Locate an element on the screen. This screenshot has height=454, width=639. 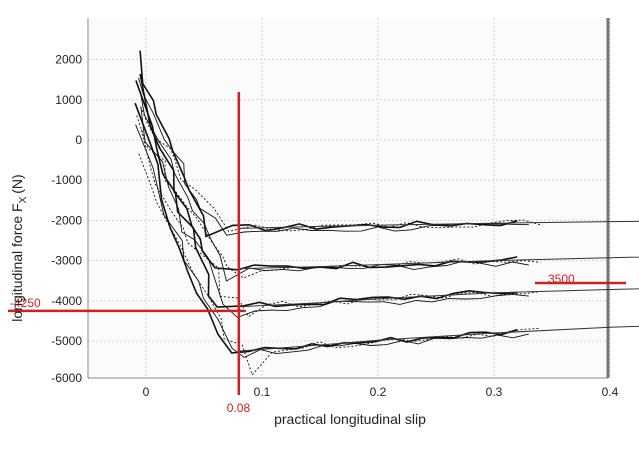
series-line-4000n is located at coordinates (438, 298).